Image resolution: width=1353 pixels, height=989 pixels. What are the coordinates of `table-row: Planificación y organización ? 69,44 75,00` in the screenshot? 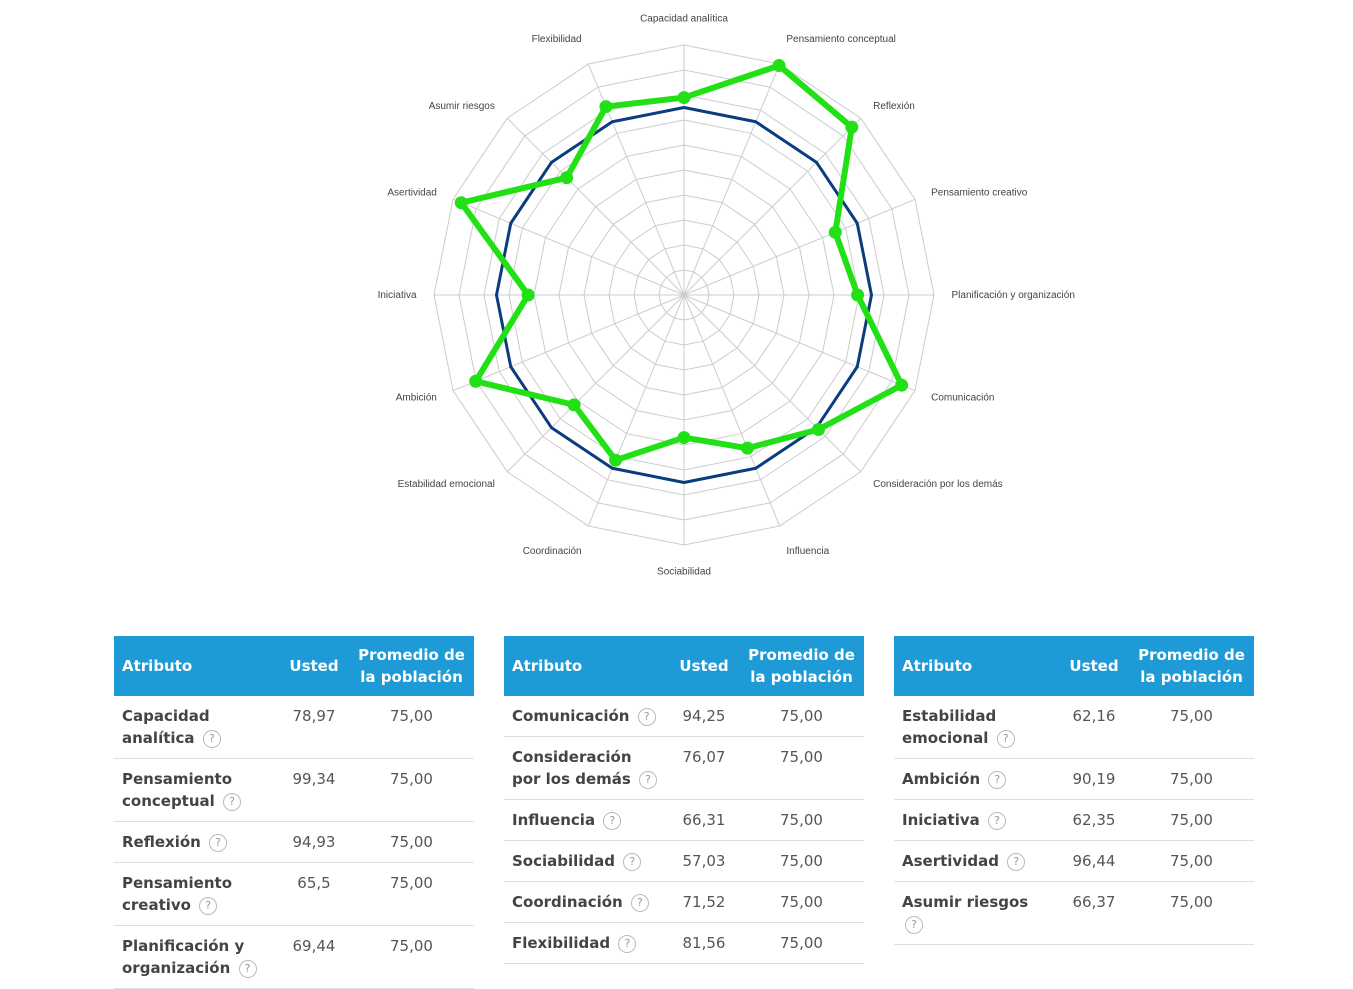 It's located at (294, 957).